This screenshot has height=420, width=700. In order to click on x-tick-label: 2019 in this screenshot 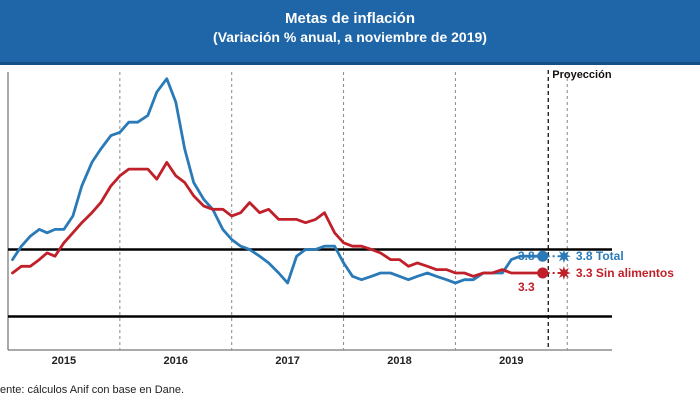, I will do `click(511, 361)`.